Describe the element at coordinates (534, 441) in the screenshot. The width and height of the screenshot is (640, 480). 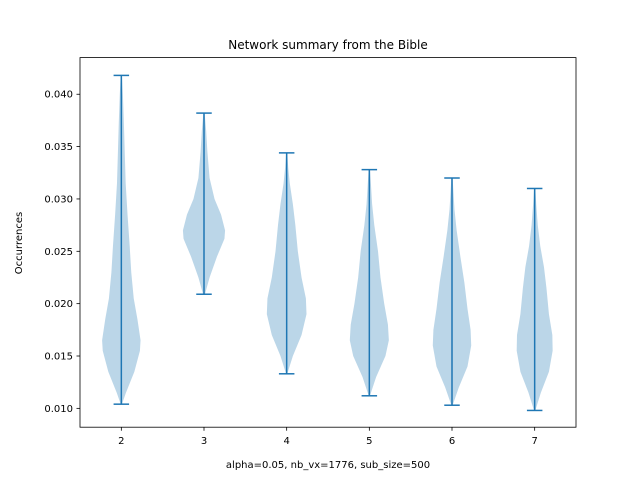
I see `x-tick-label-7: 7` at that location.